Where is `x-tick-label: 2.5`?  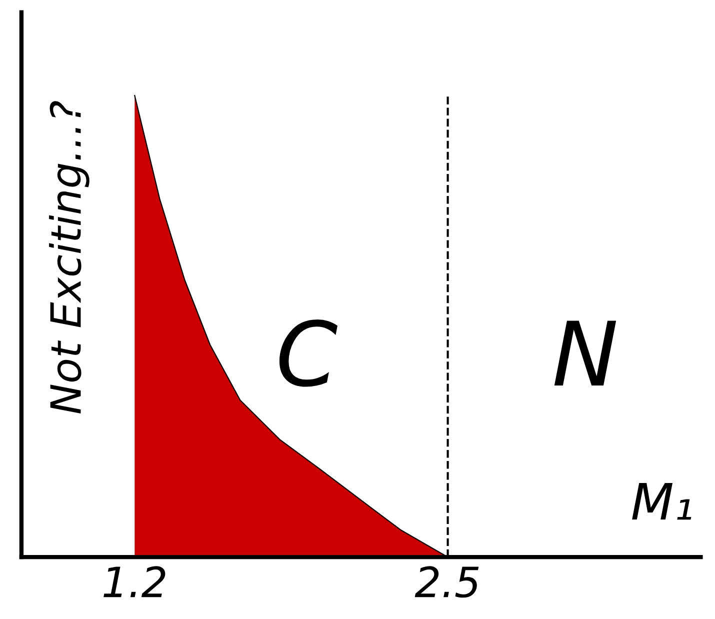 x-tick-label: 2.5 is located at coordinates (446, 582).